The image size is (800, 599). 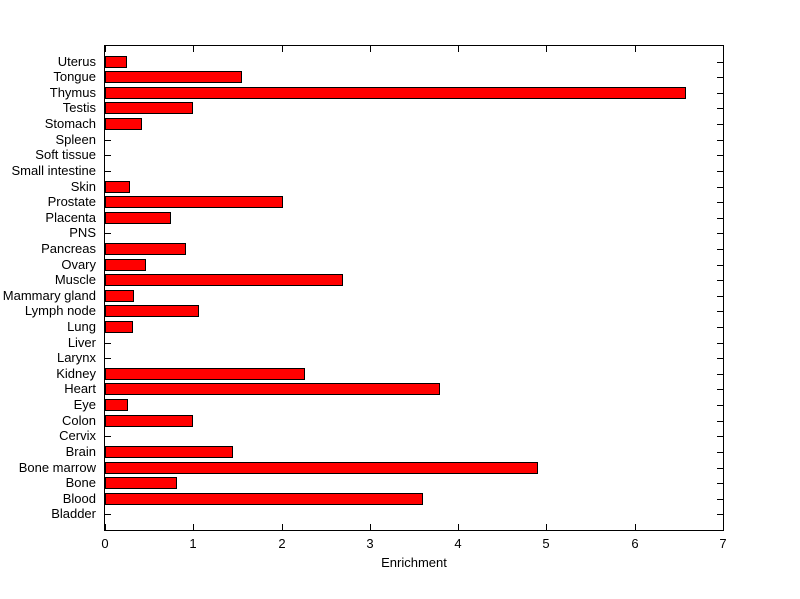 I want to click on y-tick-label: Pancreas, so click(x=68, y=248).